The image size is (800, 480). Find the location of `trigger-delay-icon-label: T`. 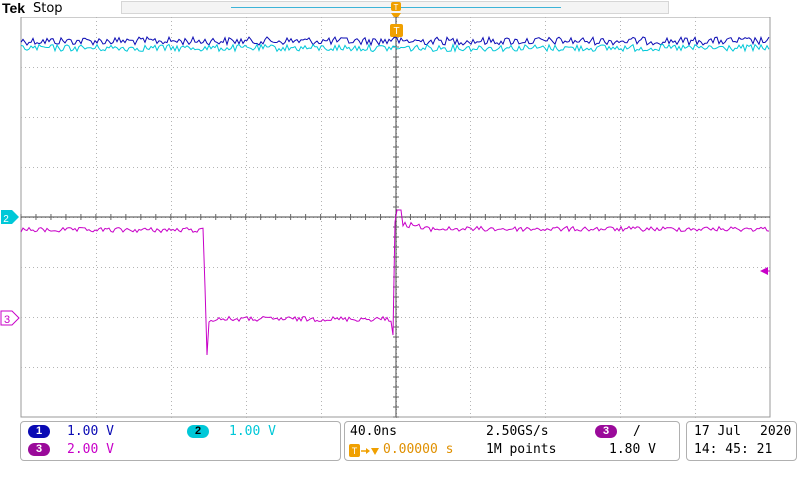

trigger-delay-icon-label: T is located at coordinates (355, 451).